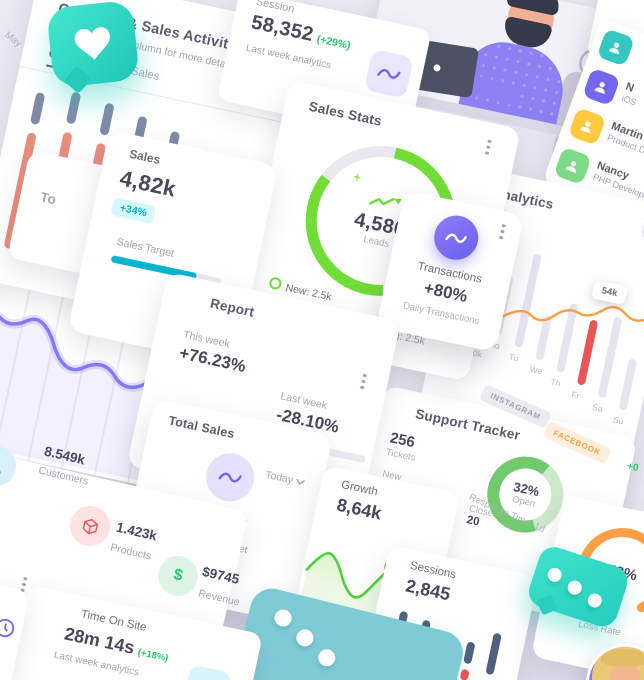  Describe the element at coordinates (279, 477) in the screenshot. I see `period-dropdown-value: Today` at that location.